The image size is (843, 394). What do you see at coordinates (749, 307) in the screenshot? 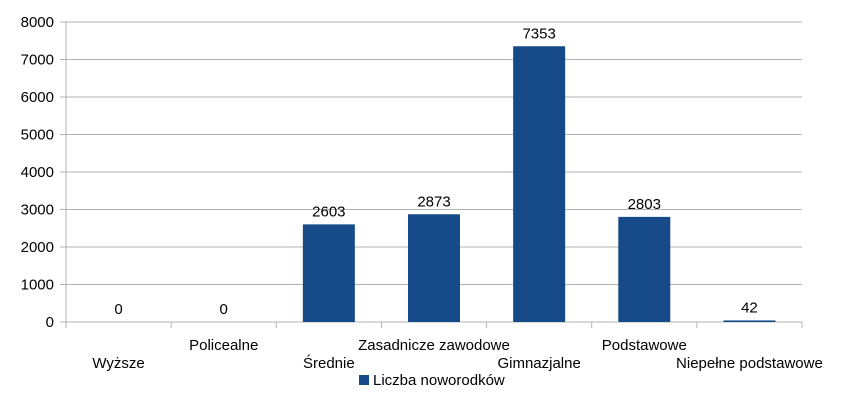
I see `data-label: 42` at bounding box center [749, 307].